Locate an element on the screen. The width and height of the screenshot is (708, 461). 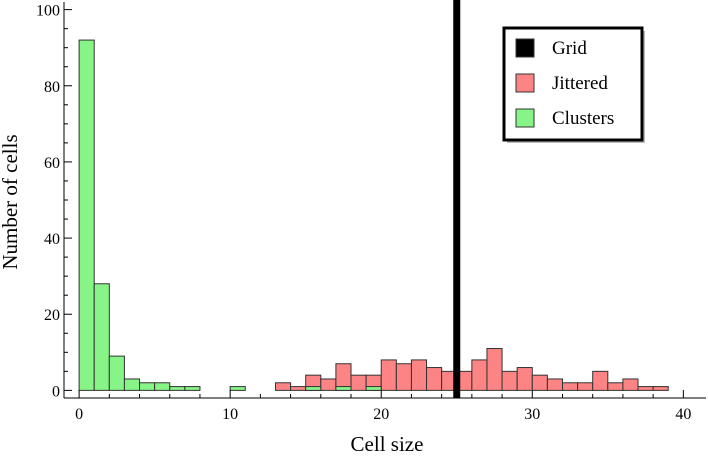
x-tick-label: 0 is located at coordinates (79, 414).